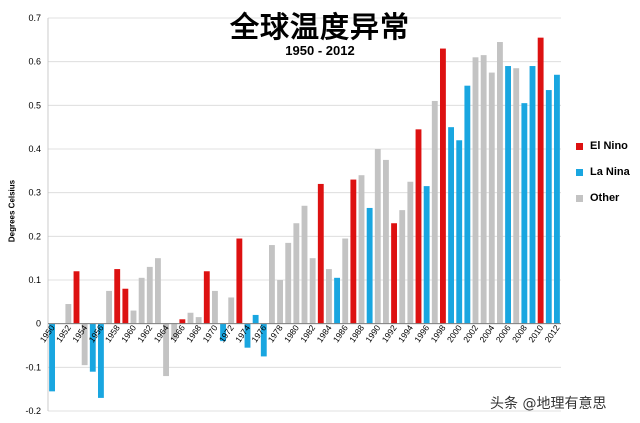 This screenshot has width=640, height=423. Describe the element at coordinates (117, 296) in the screenshot. I see `bar-1958` at that location.